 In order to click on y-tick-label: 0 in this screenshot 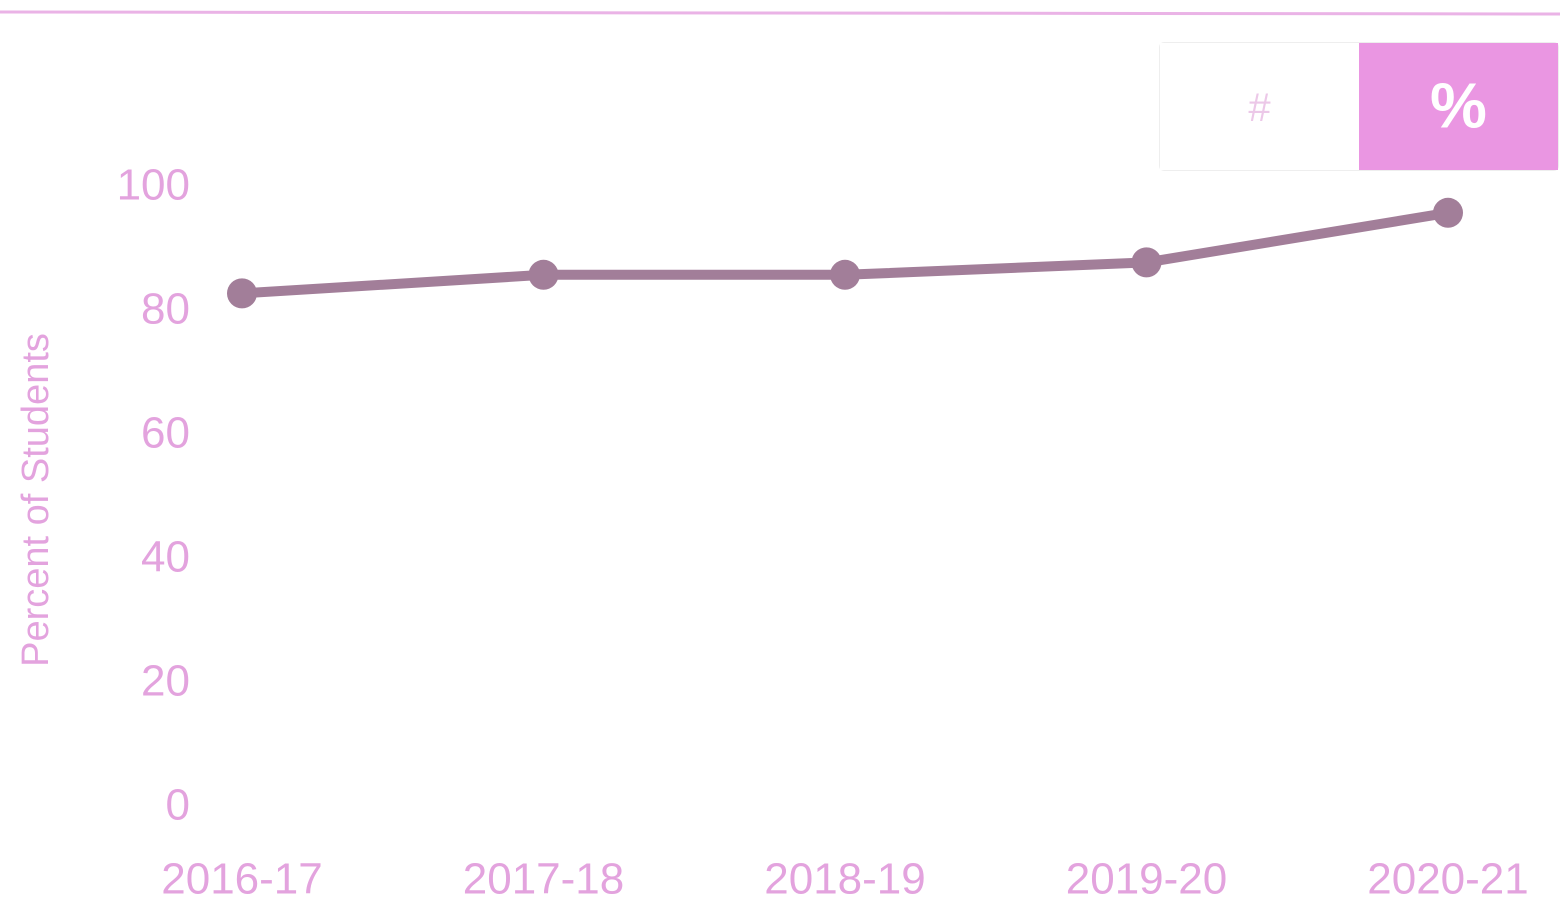, I will do `click(178, 805)`.